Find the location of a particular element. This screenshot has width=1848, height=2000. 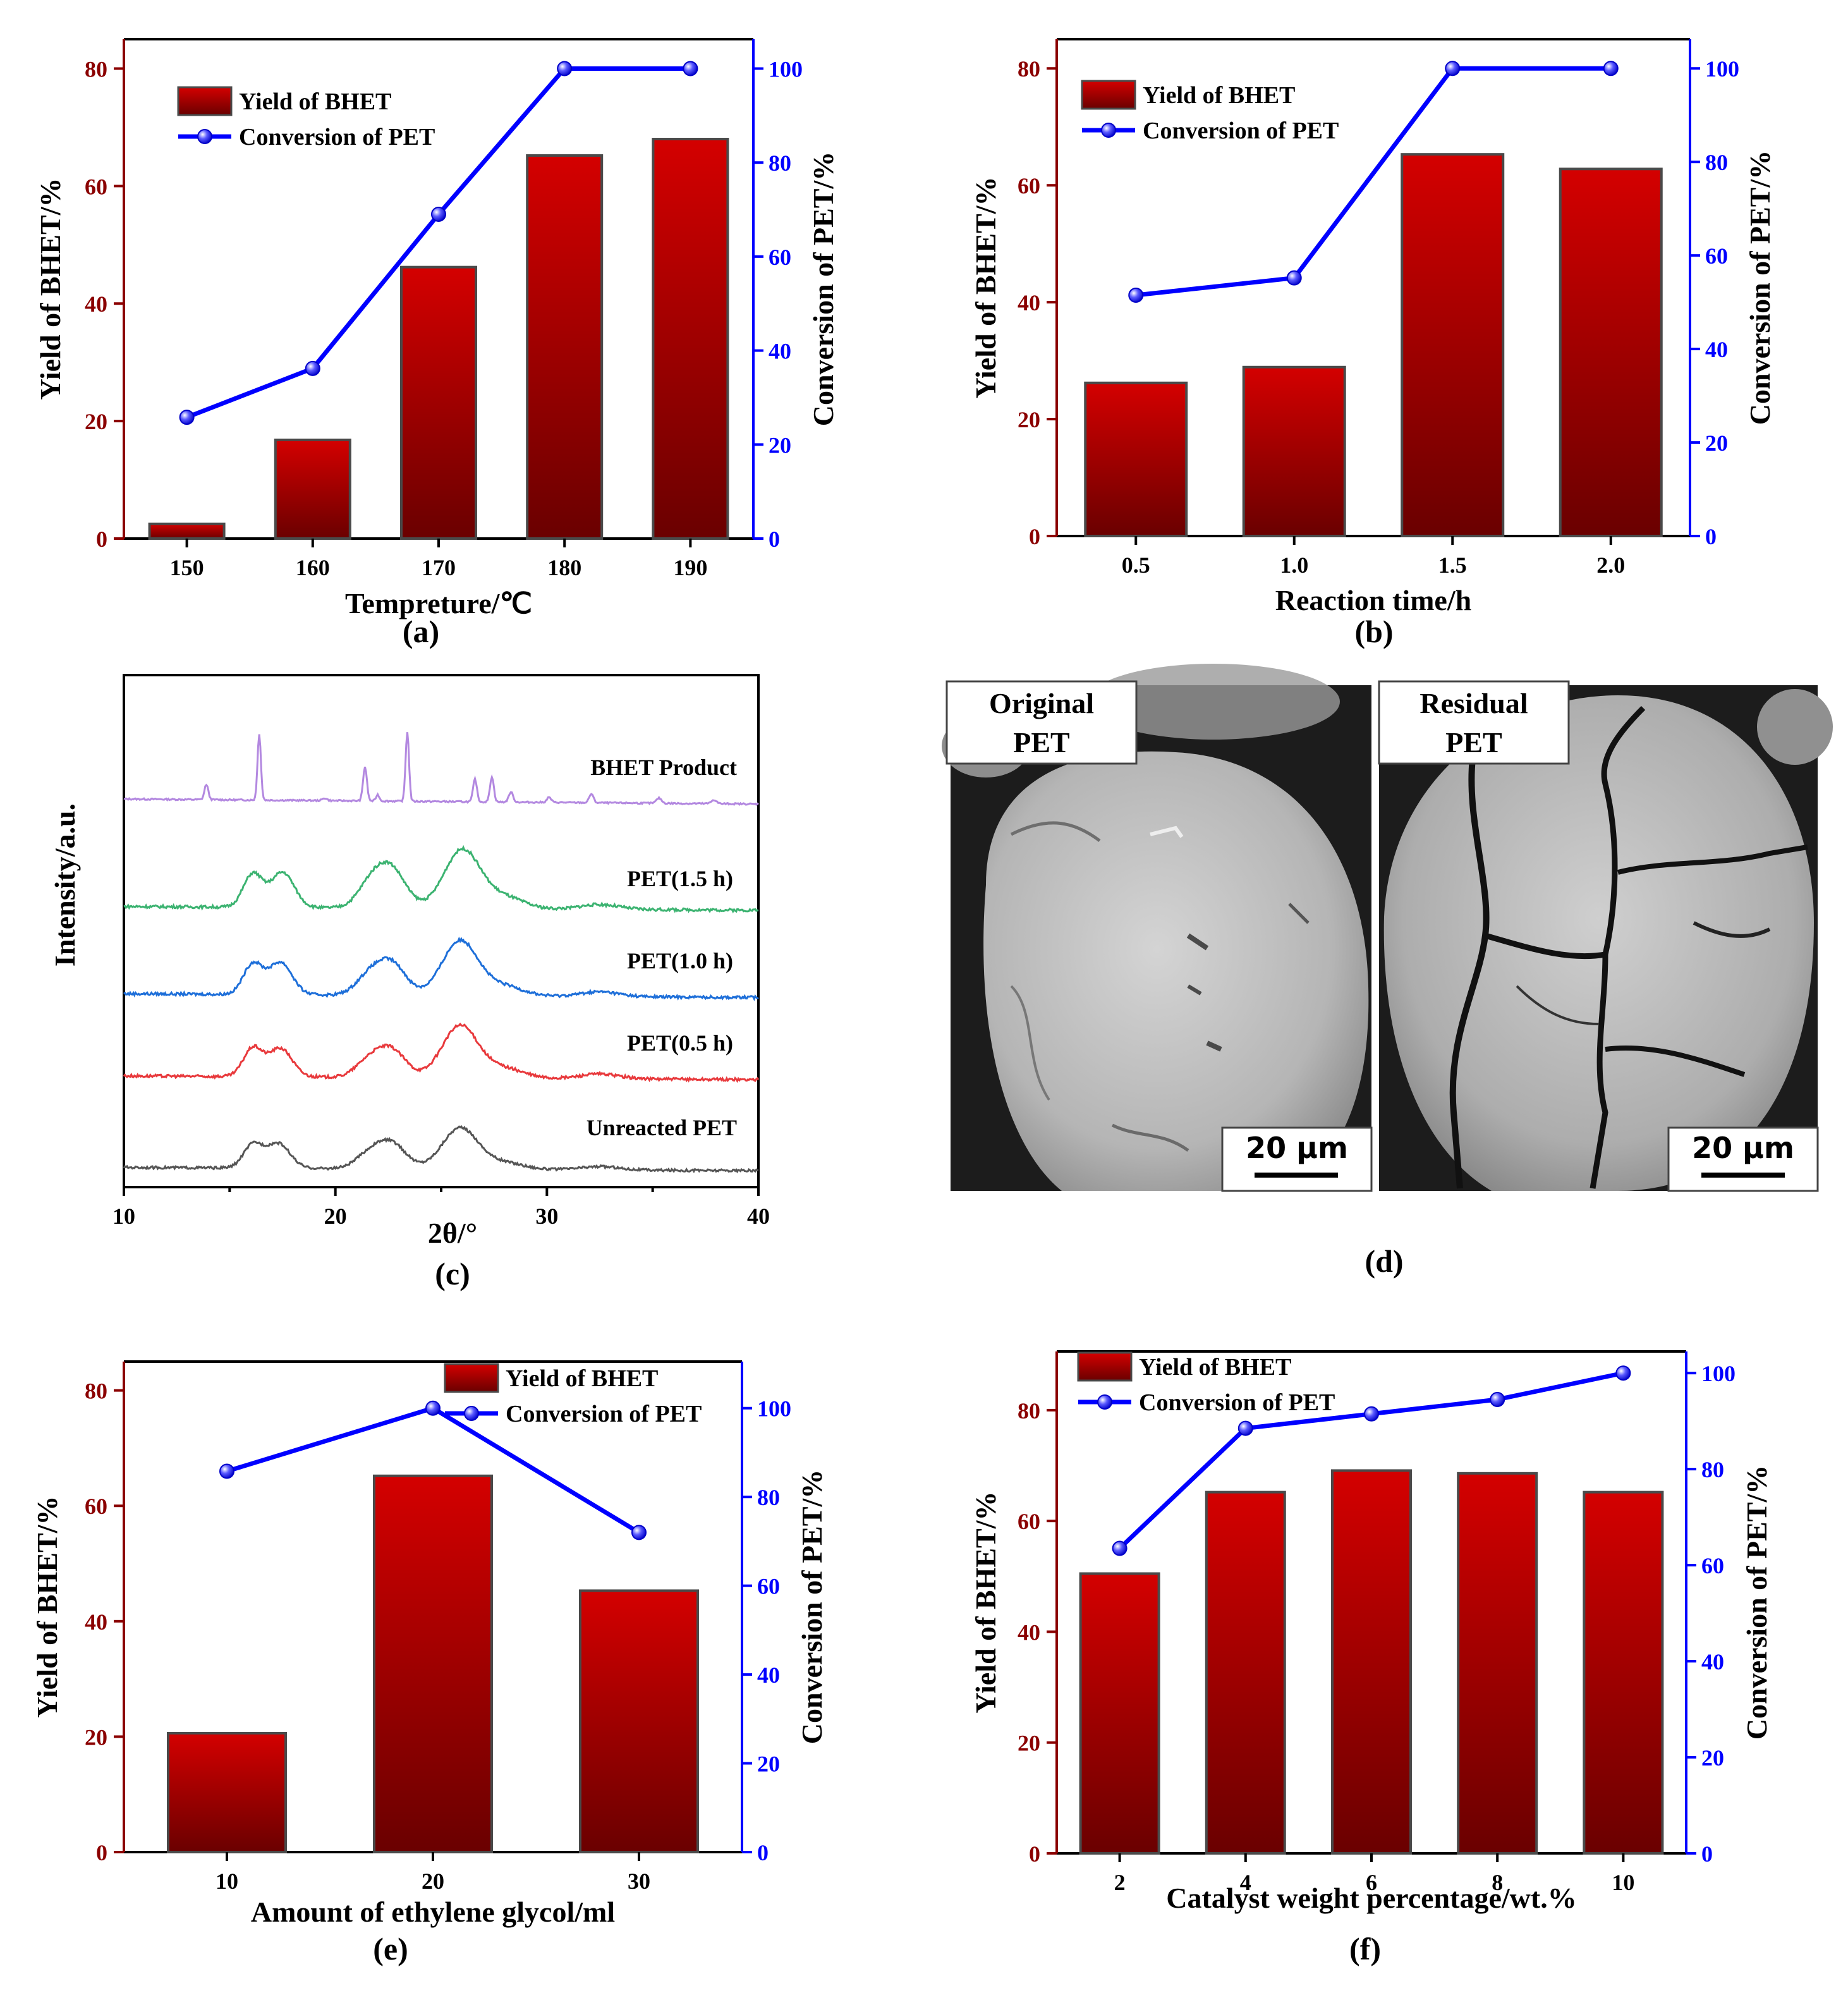

x-tick-label: 1.5 is located at coordinates (1452, 565).